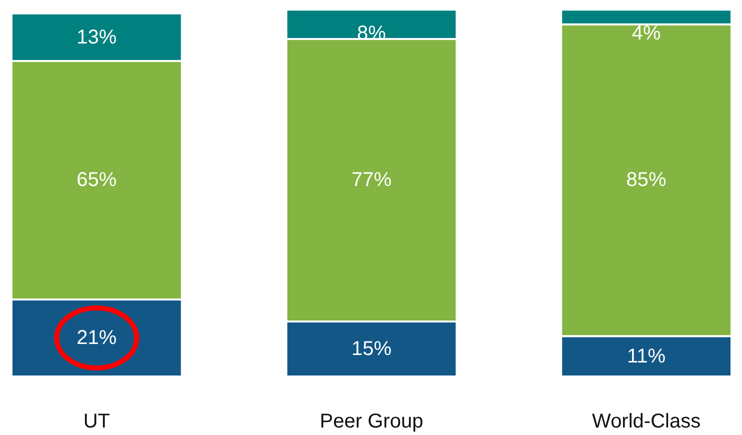 The width and height of the screenshot is (742, 435). Describe the element at coordinates (646, 180) in the screenshot. I see `data-label: 85%` at that location.